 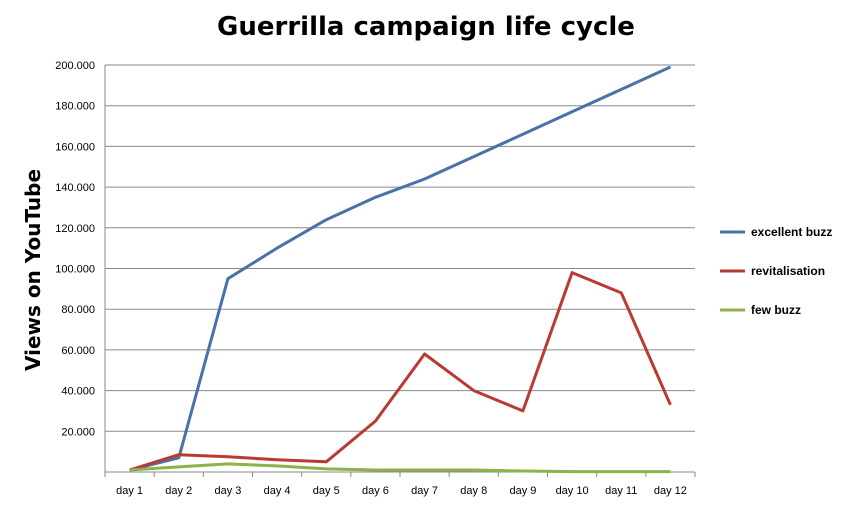 What do you see at coordinates (375, 491) in the screenshot?
I see `x-tick-label: day 6` at bounding box center [375, 491].